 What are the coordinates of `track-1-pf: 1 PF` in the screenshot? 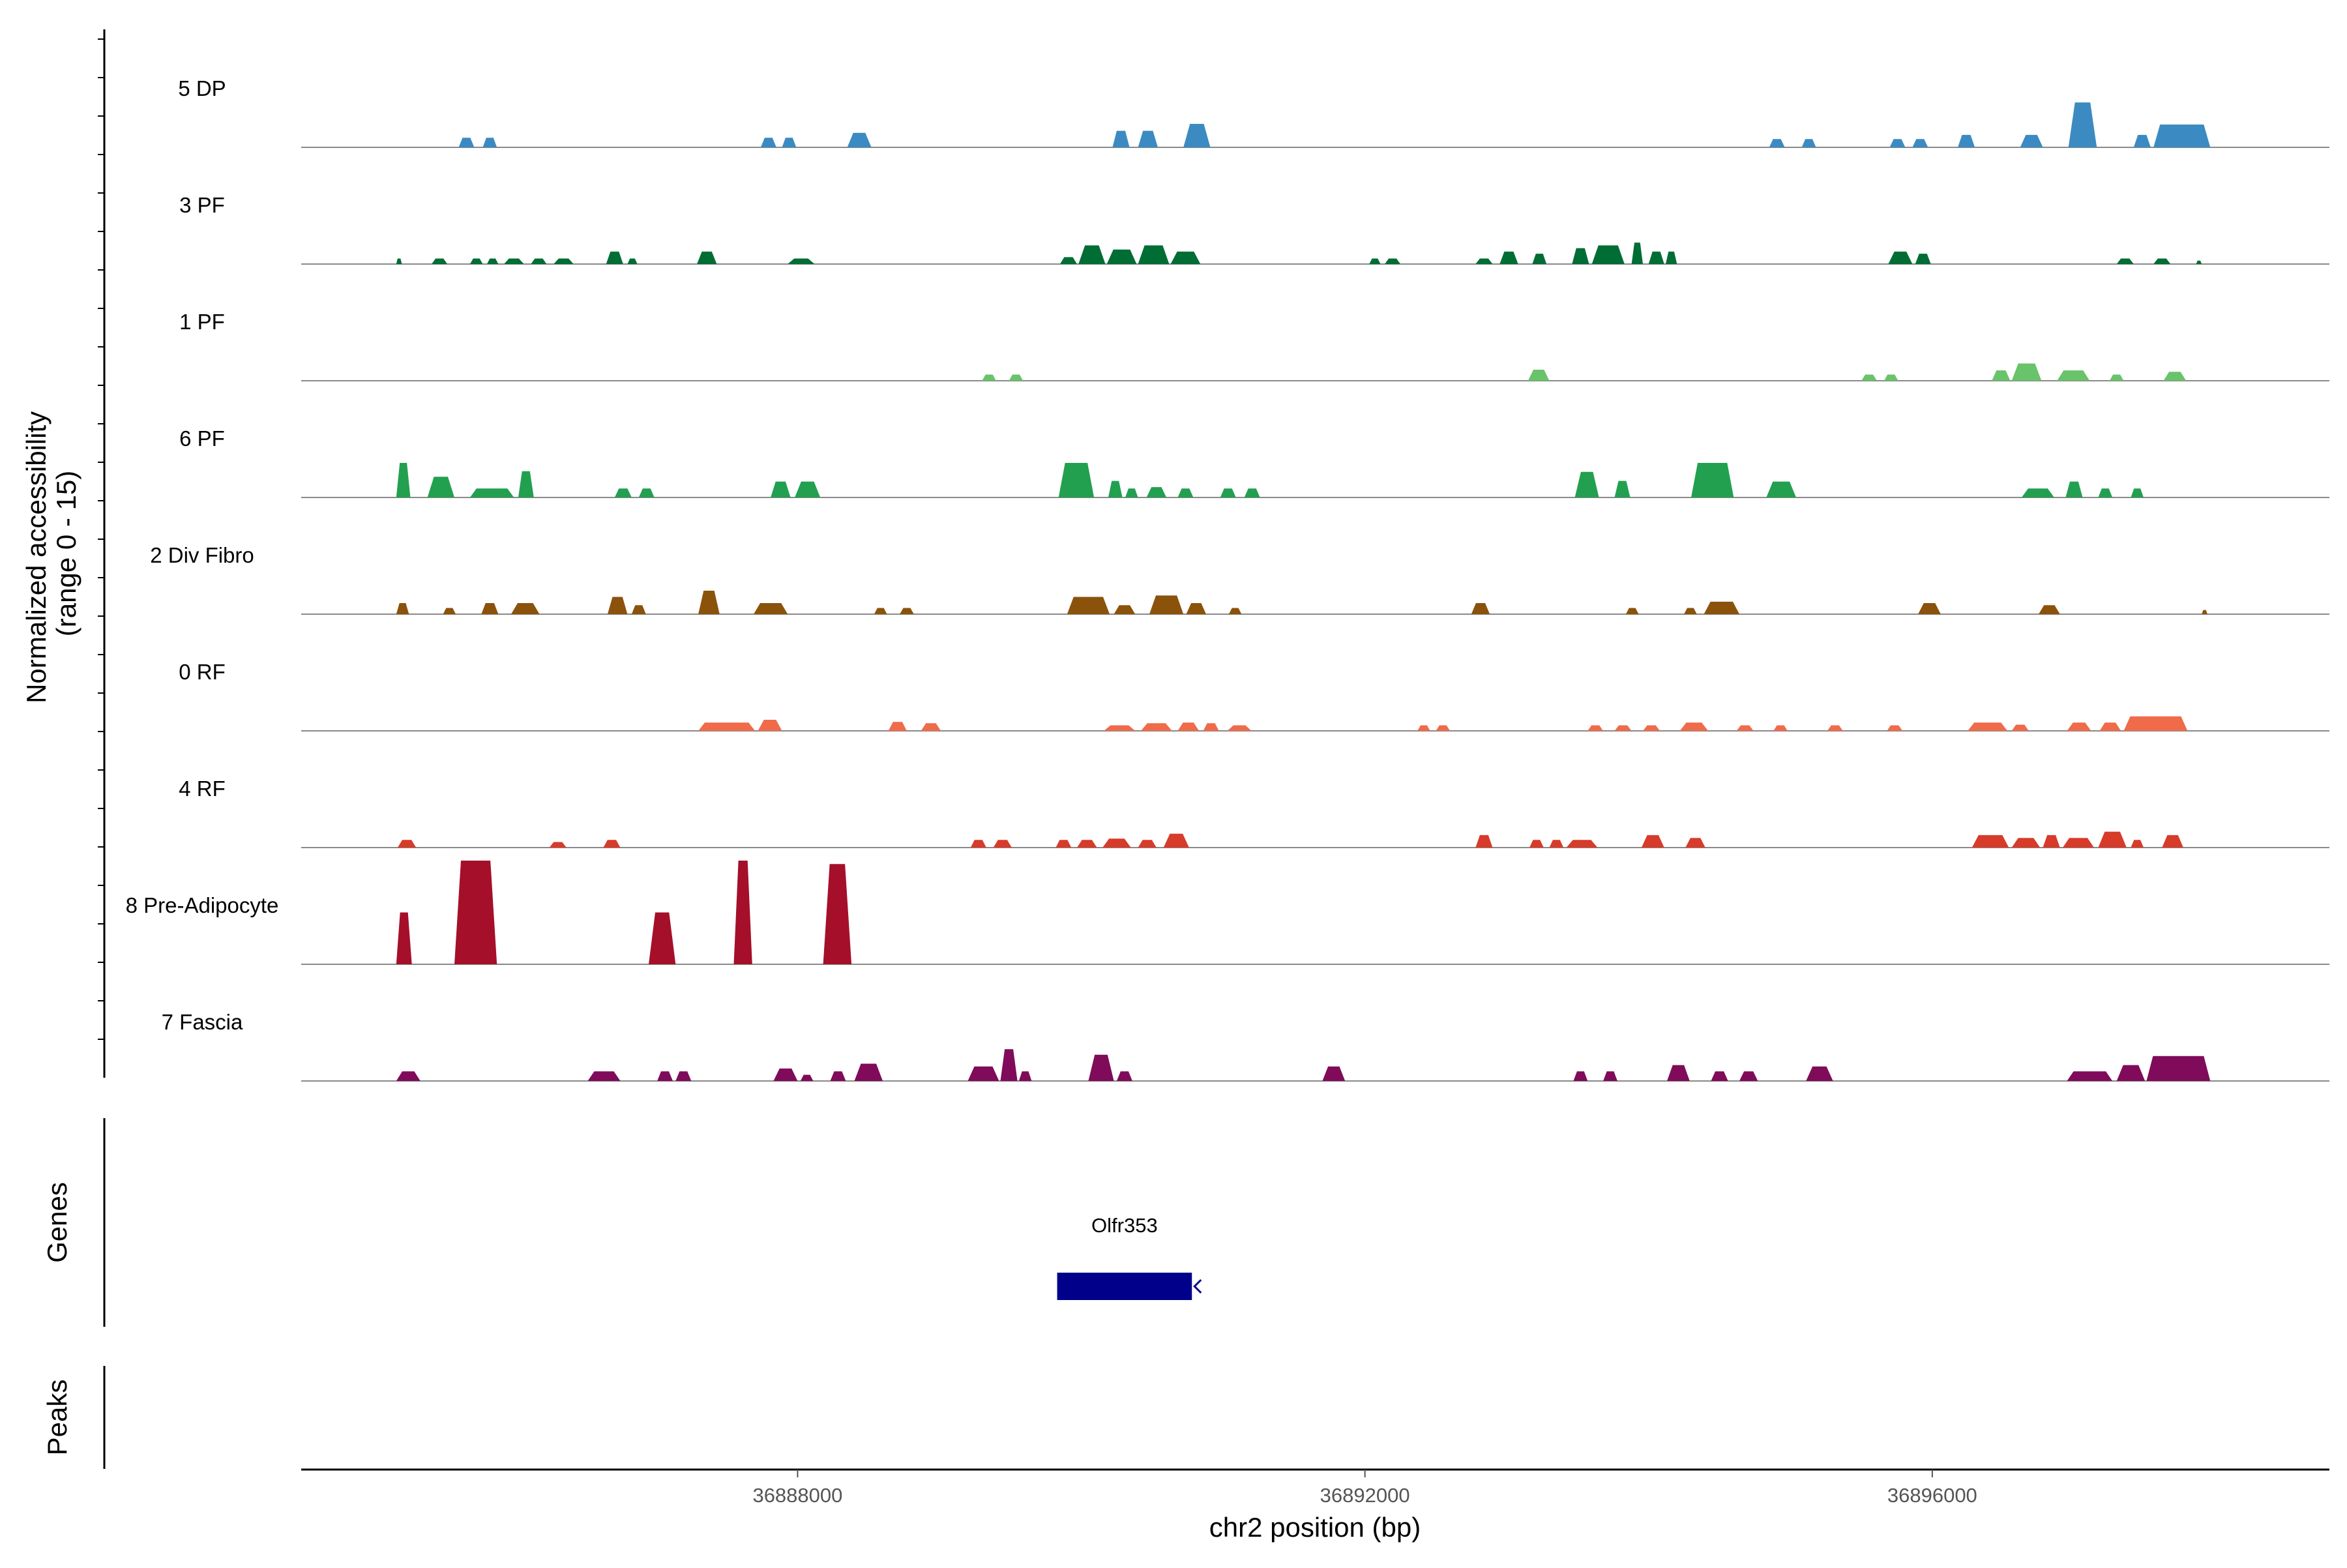 It's located at (1254, 346).